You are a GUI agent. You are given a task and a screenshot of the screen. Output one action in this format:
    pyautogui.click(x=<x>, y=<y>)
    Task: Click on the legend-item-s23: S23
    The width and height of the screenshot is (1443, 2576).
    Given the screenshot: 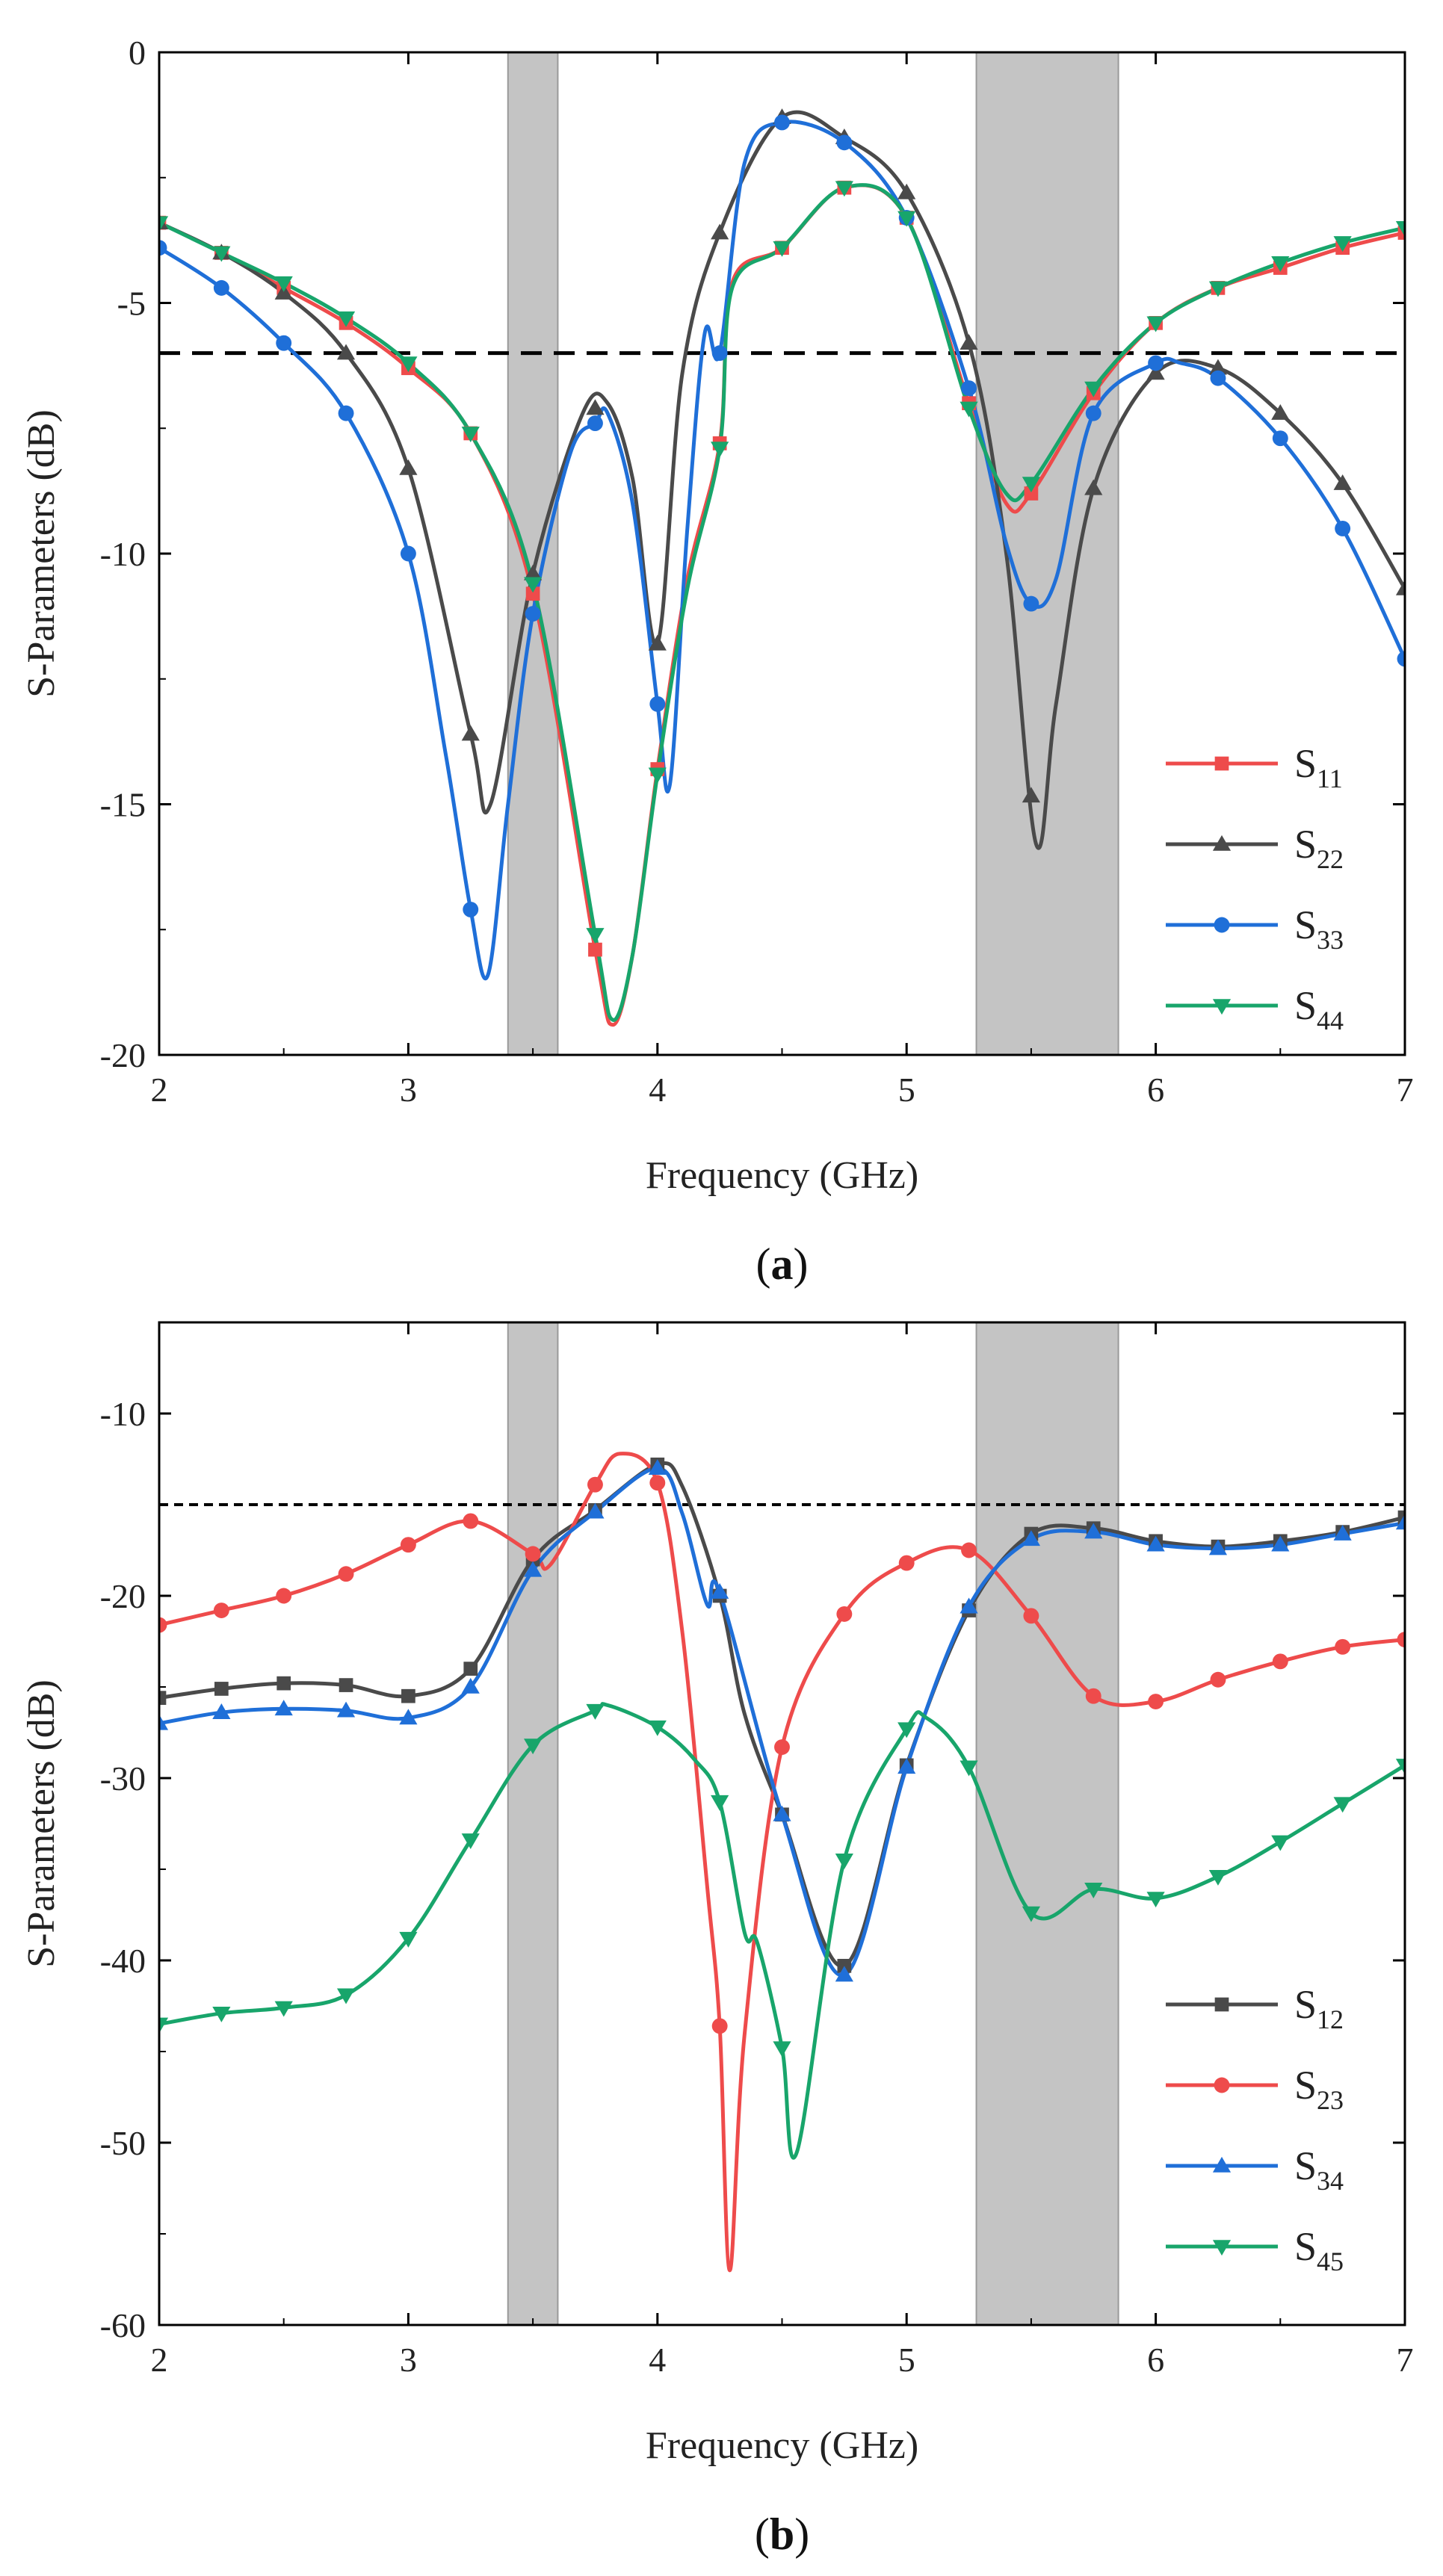 What is the action you would take?
    pyautogui.click(x=1255, y=2089)
    